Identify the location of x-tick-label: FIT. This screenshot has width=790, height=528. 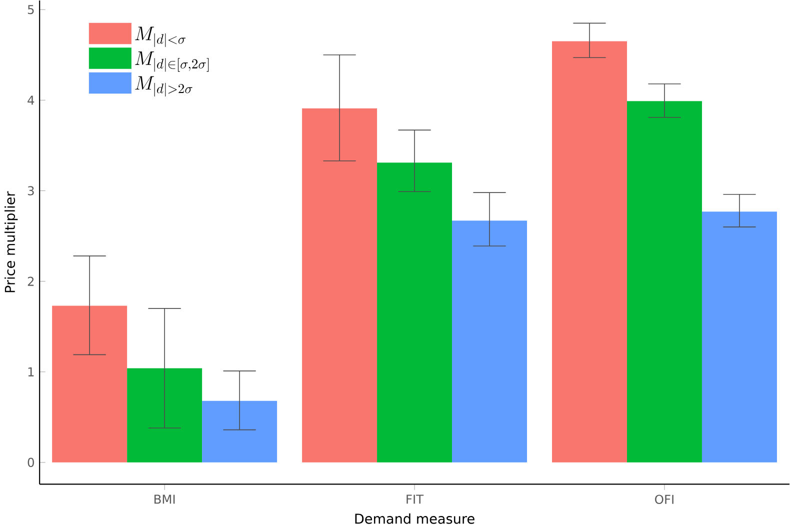
(415, 499).